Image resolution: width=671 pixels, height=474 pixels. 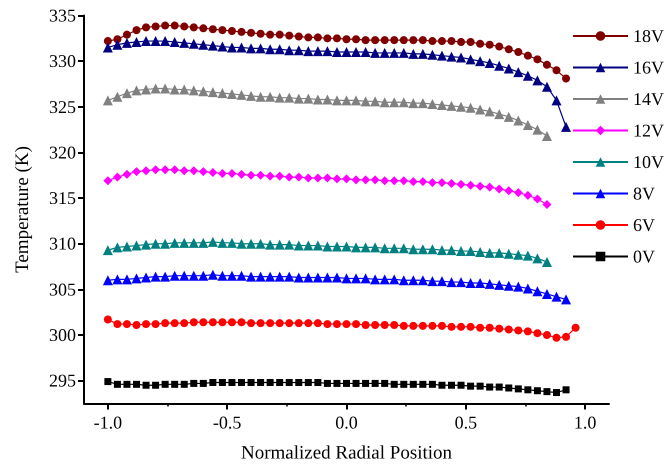 What do you see at coordinates (648, 36) in the screenshot?
I see `legend-label: 18V` at bounding box center [648, 36].